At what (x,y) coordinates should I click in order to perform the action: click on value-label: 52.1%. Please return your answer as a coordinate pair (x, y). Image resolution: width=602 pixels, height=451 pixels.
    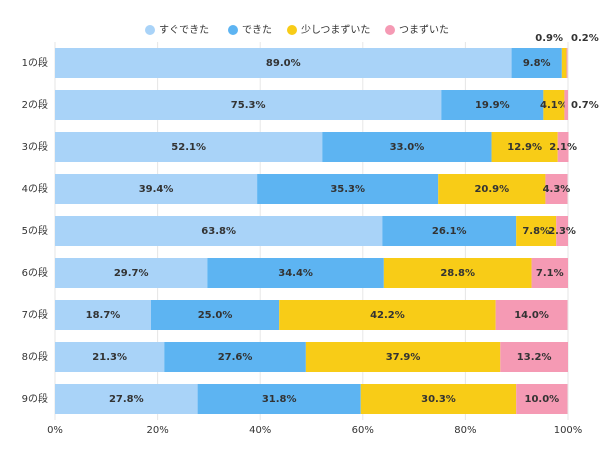
    Looking at the image, I should click on (188, 147).